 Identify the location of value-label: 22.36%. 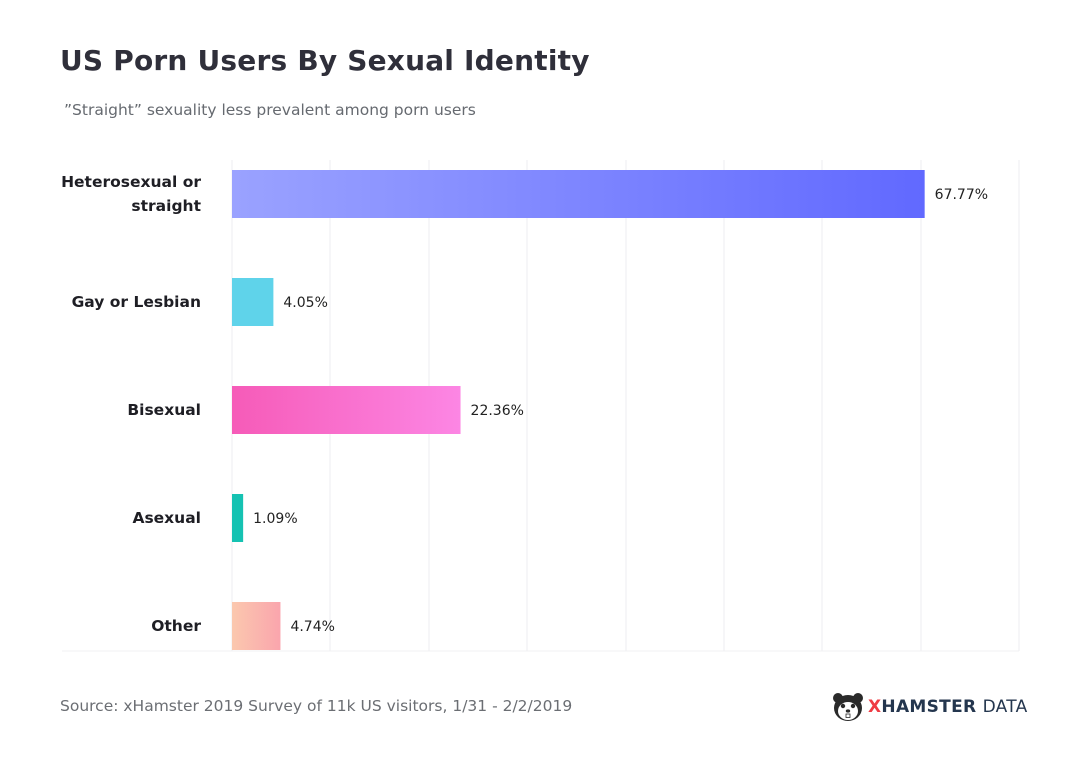
(497, 411).